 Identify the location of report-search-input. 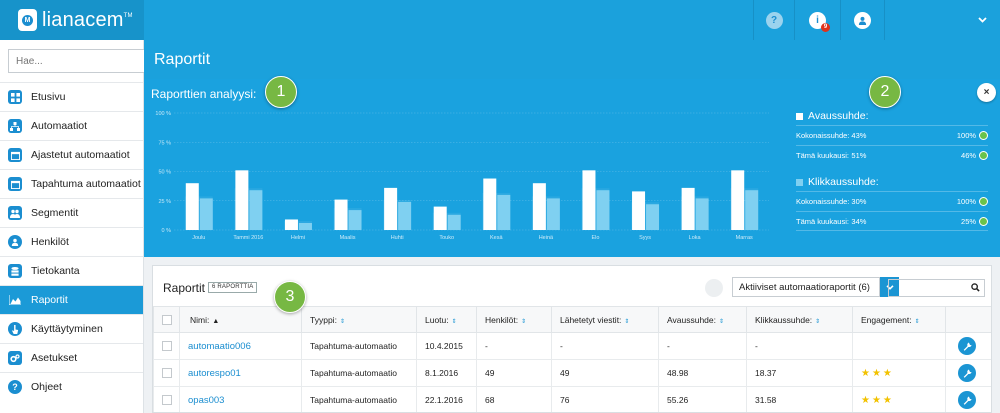
(936, 288).